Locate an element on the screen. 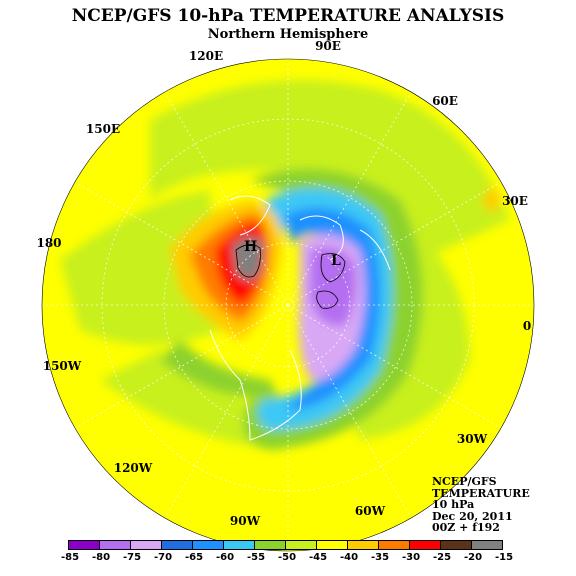 Image resolution: width=576 pixels, height=576 pixels. contours is located at coordinates (290, 276).